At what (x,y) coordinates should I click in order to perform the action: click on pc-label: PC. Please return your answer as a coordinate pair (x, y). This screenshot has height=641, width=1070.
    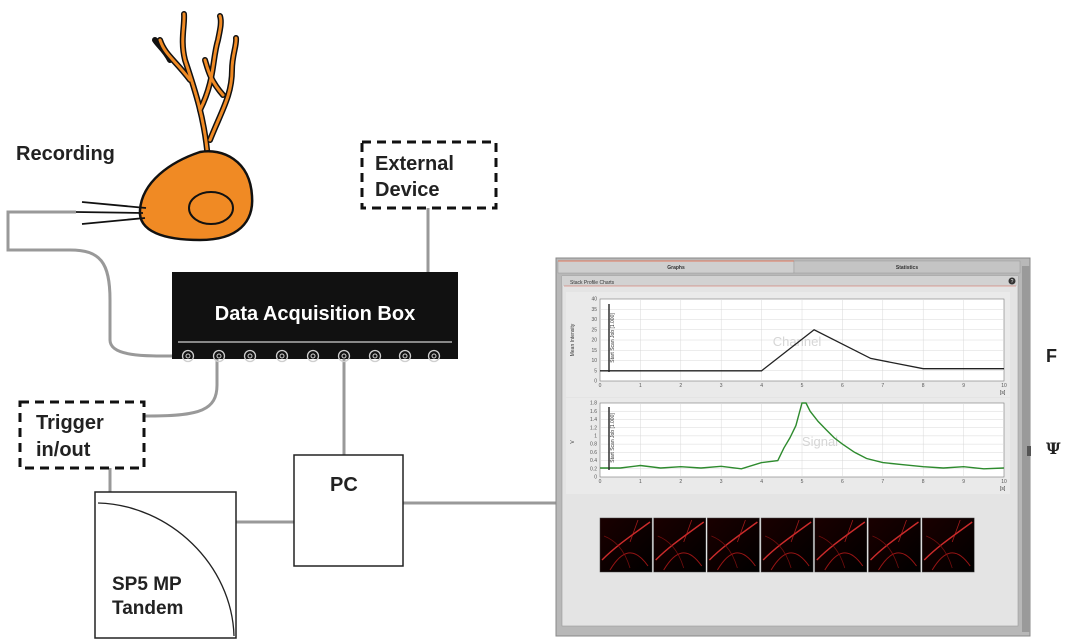
    Looking at the image, I should click on (344, 485).